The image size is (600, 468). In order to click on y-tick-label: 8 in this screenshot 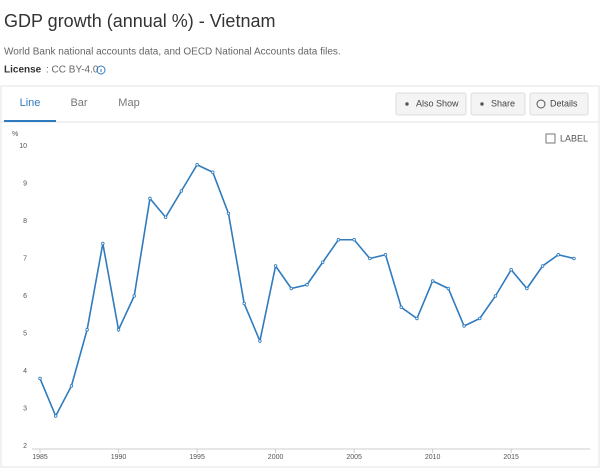, I will do `click(25, 221)`.